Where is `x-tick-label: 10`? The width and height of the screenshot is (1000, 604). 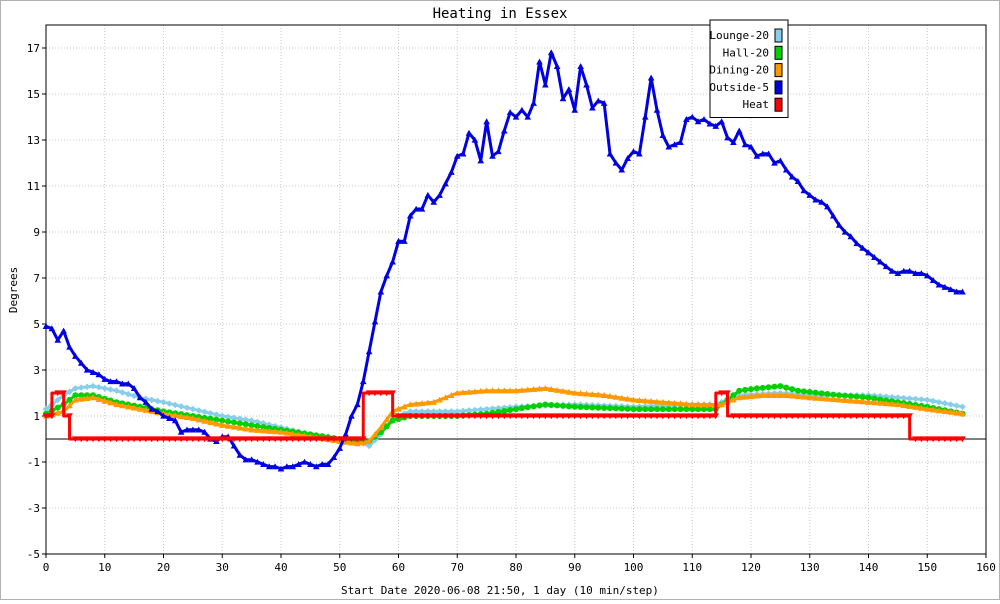
x-tick-label: 10 is located at coordinates (104, 567).